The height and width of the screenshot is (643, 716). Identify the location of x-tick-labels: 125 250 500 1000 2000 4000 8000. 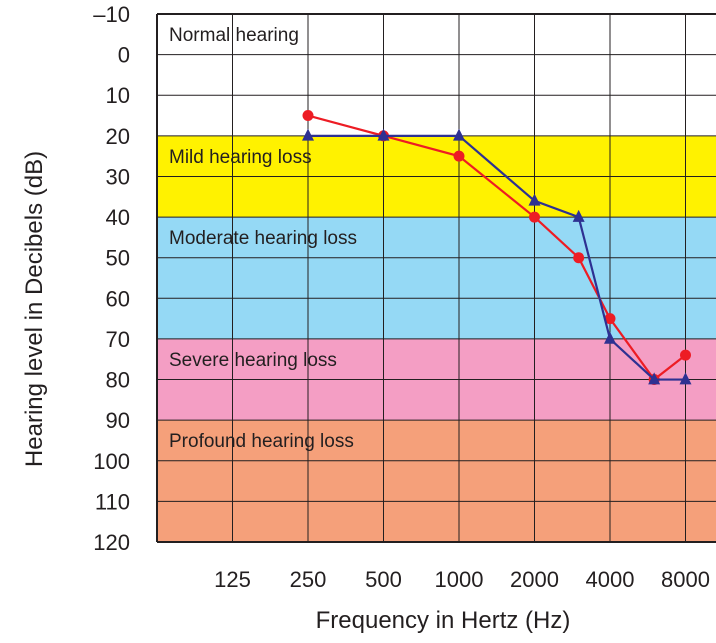
(462, 579).